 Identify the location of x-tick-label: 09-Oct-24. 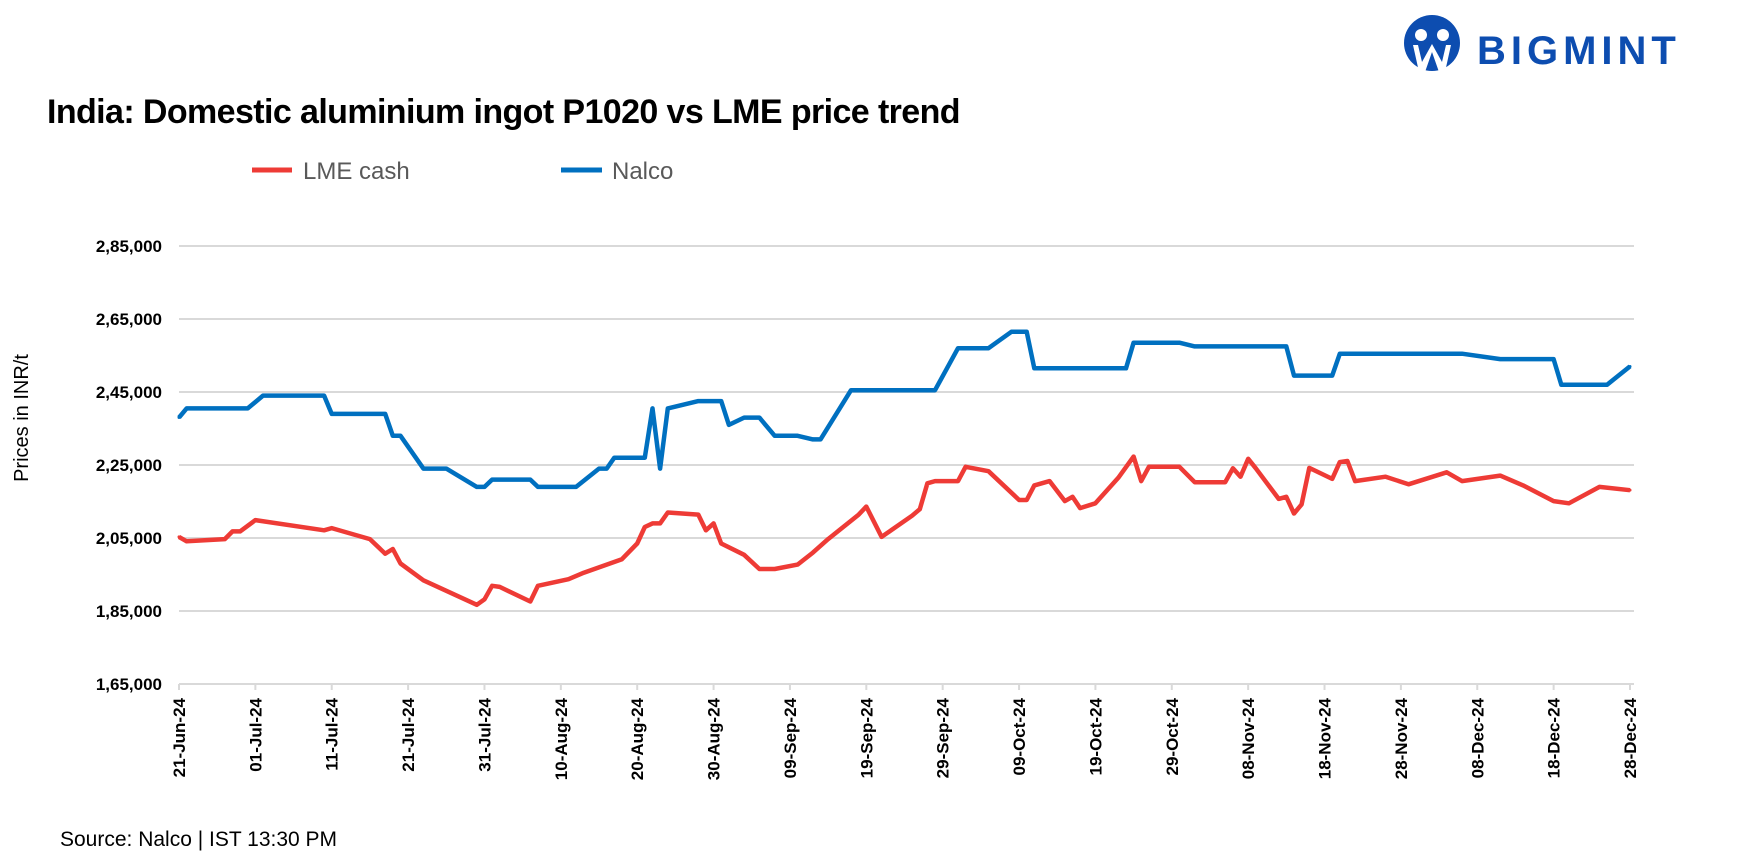
(1019, 736).